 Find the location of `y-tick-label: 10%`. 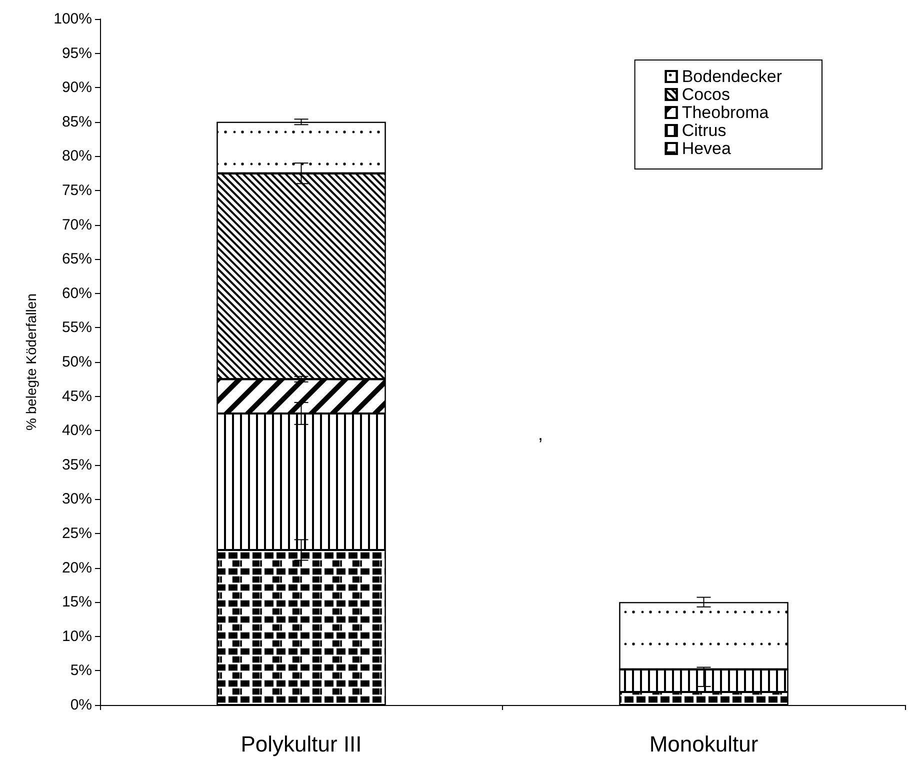

y-tick-label: 10% is located at coordinates (77, 636).